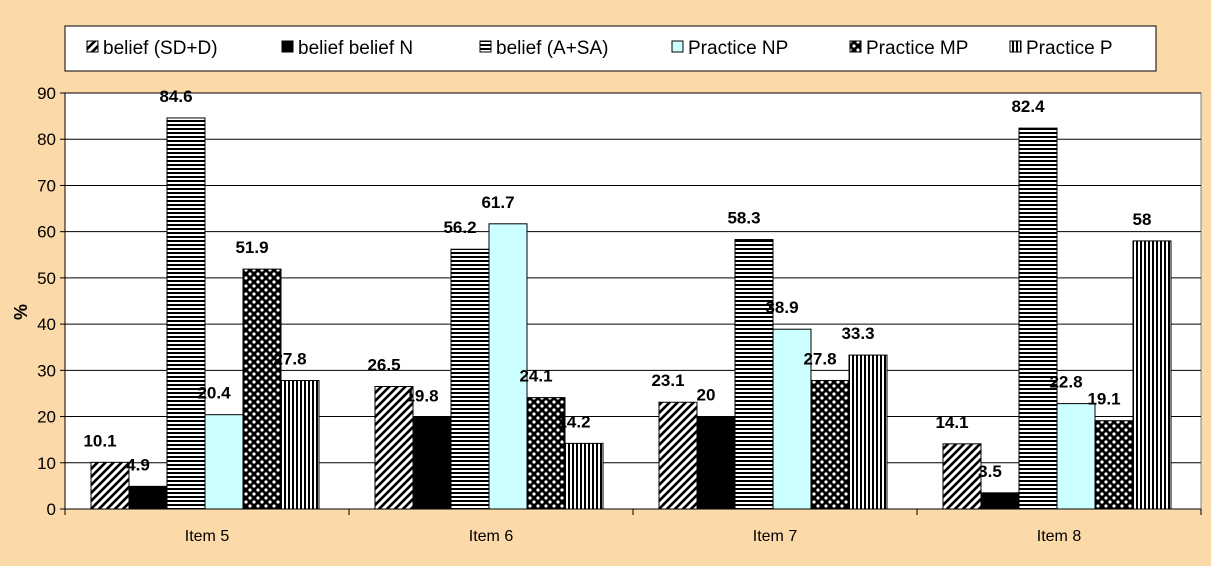  Describe the element at coordinates (46, 93) in the screenshot. I see `y-tick-label: 90` at that location.